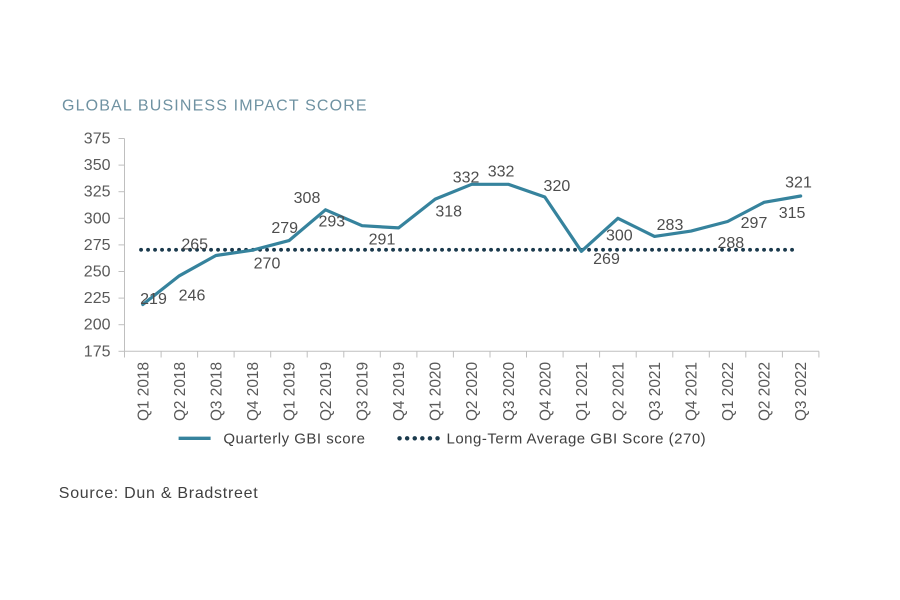  Describe the element at coordinates (194, 244) in the screenshot. I see `svg-text: 265` at that location.